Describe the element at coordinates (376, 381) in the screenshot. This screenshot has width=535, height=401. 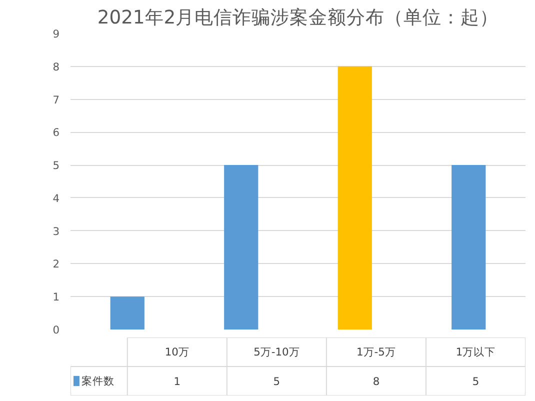
I see `data-label: 8` at that location.